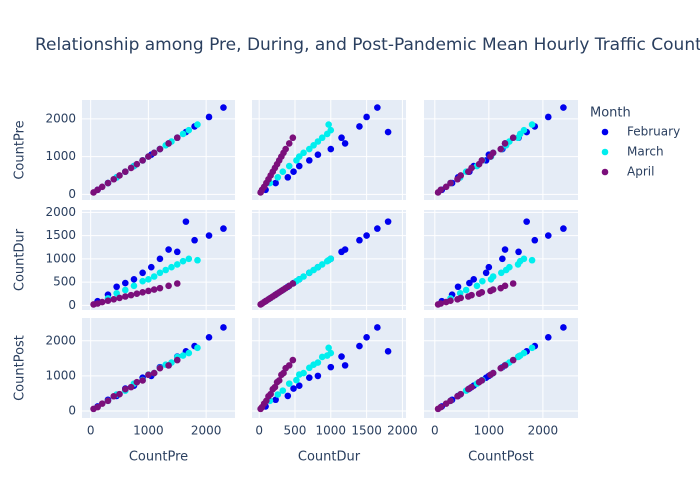 This screenshot has width=700, height=500. Describe the element at coordinates (20, 149) in the screenshot. I see `y-axis-title: CountPre` at that location.